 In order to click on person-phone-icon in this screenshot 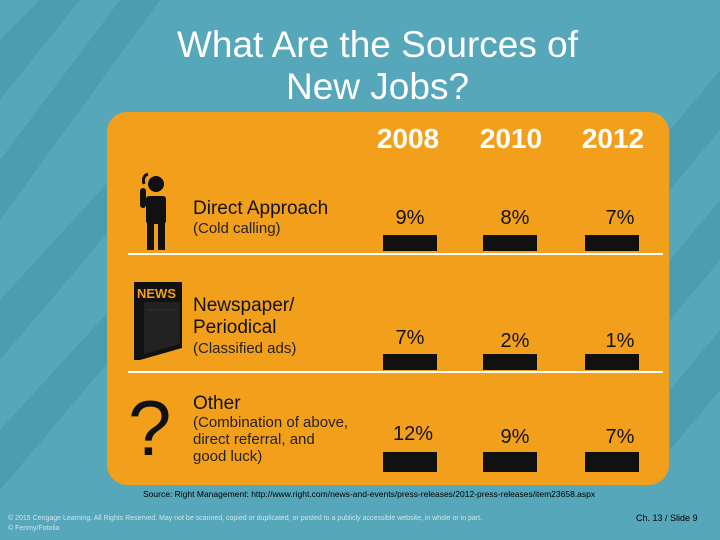, I will do `click(153, 211)`.